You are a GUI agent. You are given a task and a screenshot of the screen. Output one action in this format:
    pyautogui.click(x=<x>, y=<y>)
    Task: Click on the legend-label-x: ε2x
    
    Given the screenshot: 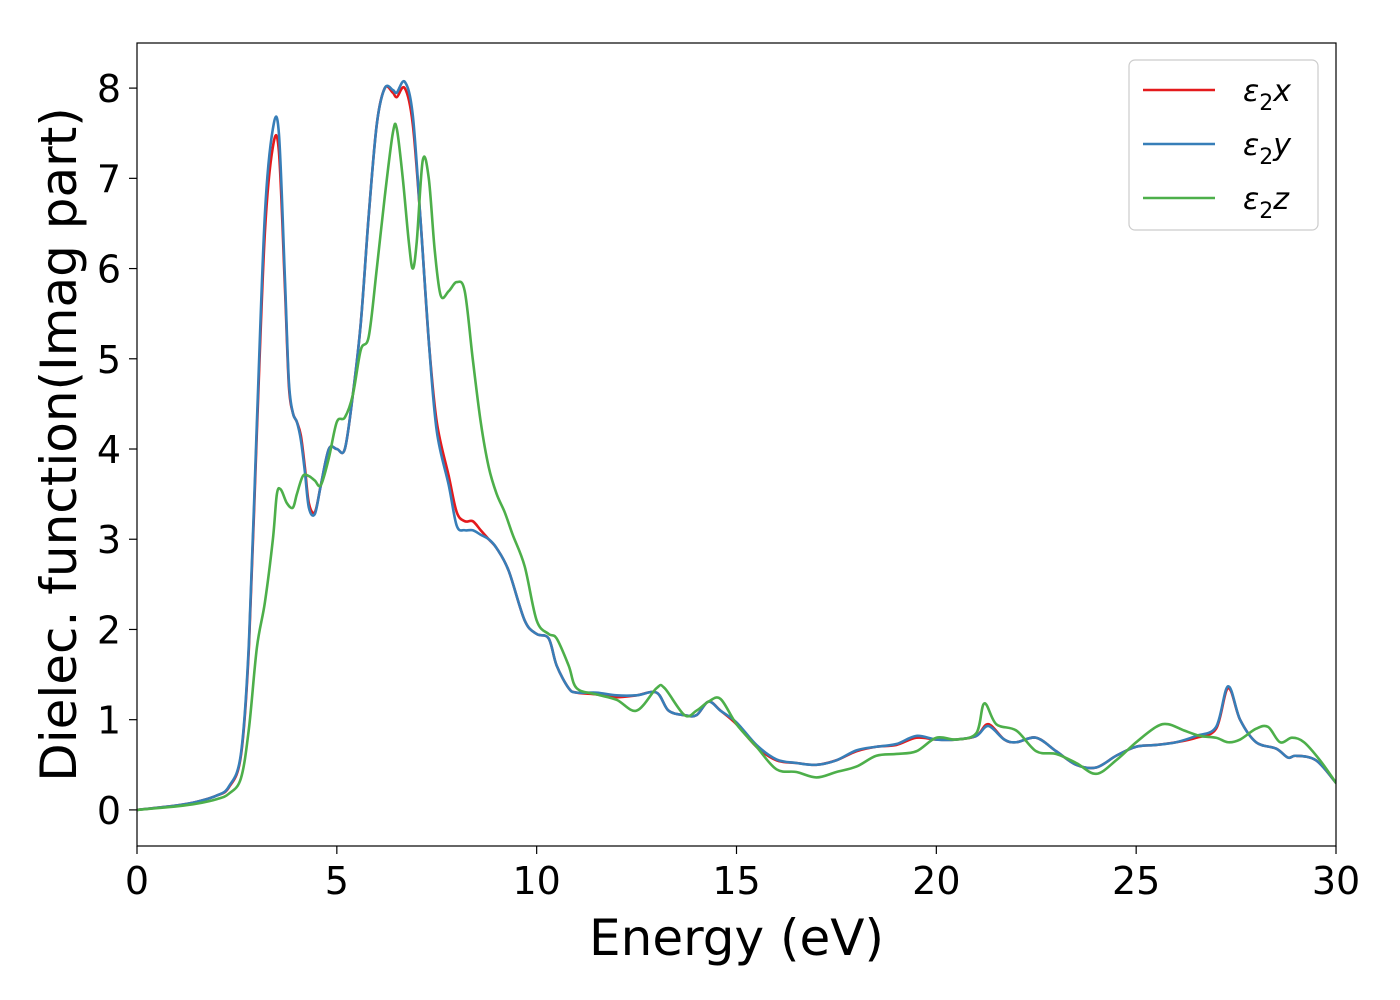 What is the action you would take?
    pyautogui.click(x=1267, y=95)
    